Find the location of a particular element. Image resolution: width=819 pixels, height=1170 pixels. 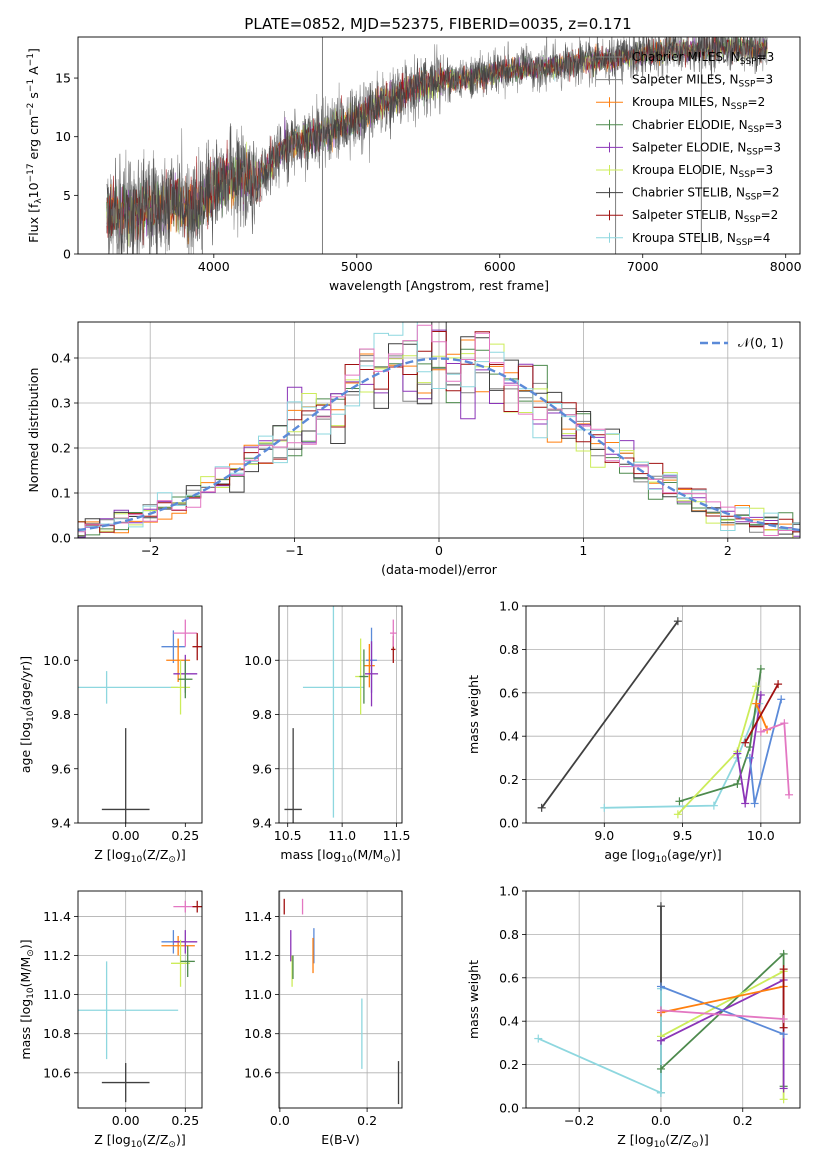

legend-label: Kroupa MILES, NSSP=2 is located at coordinates (698, 103).